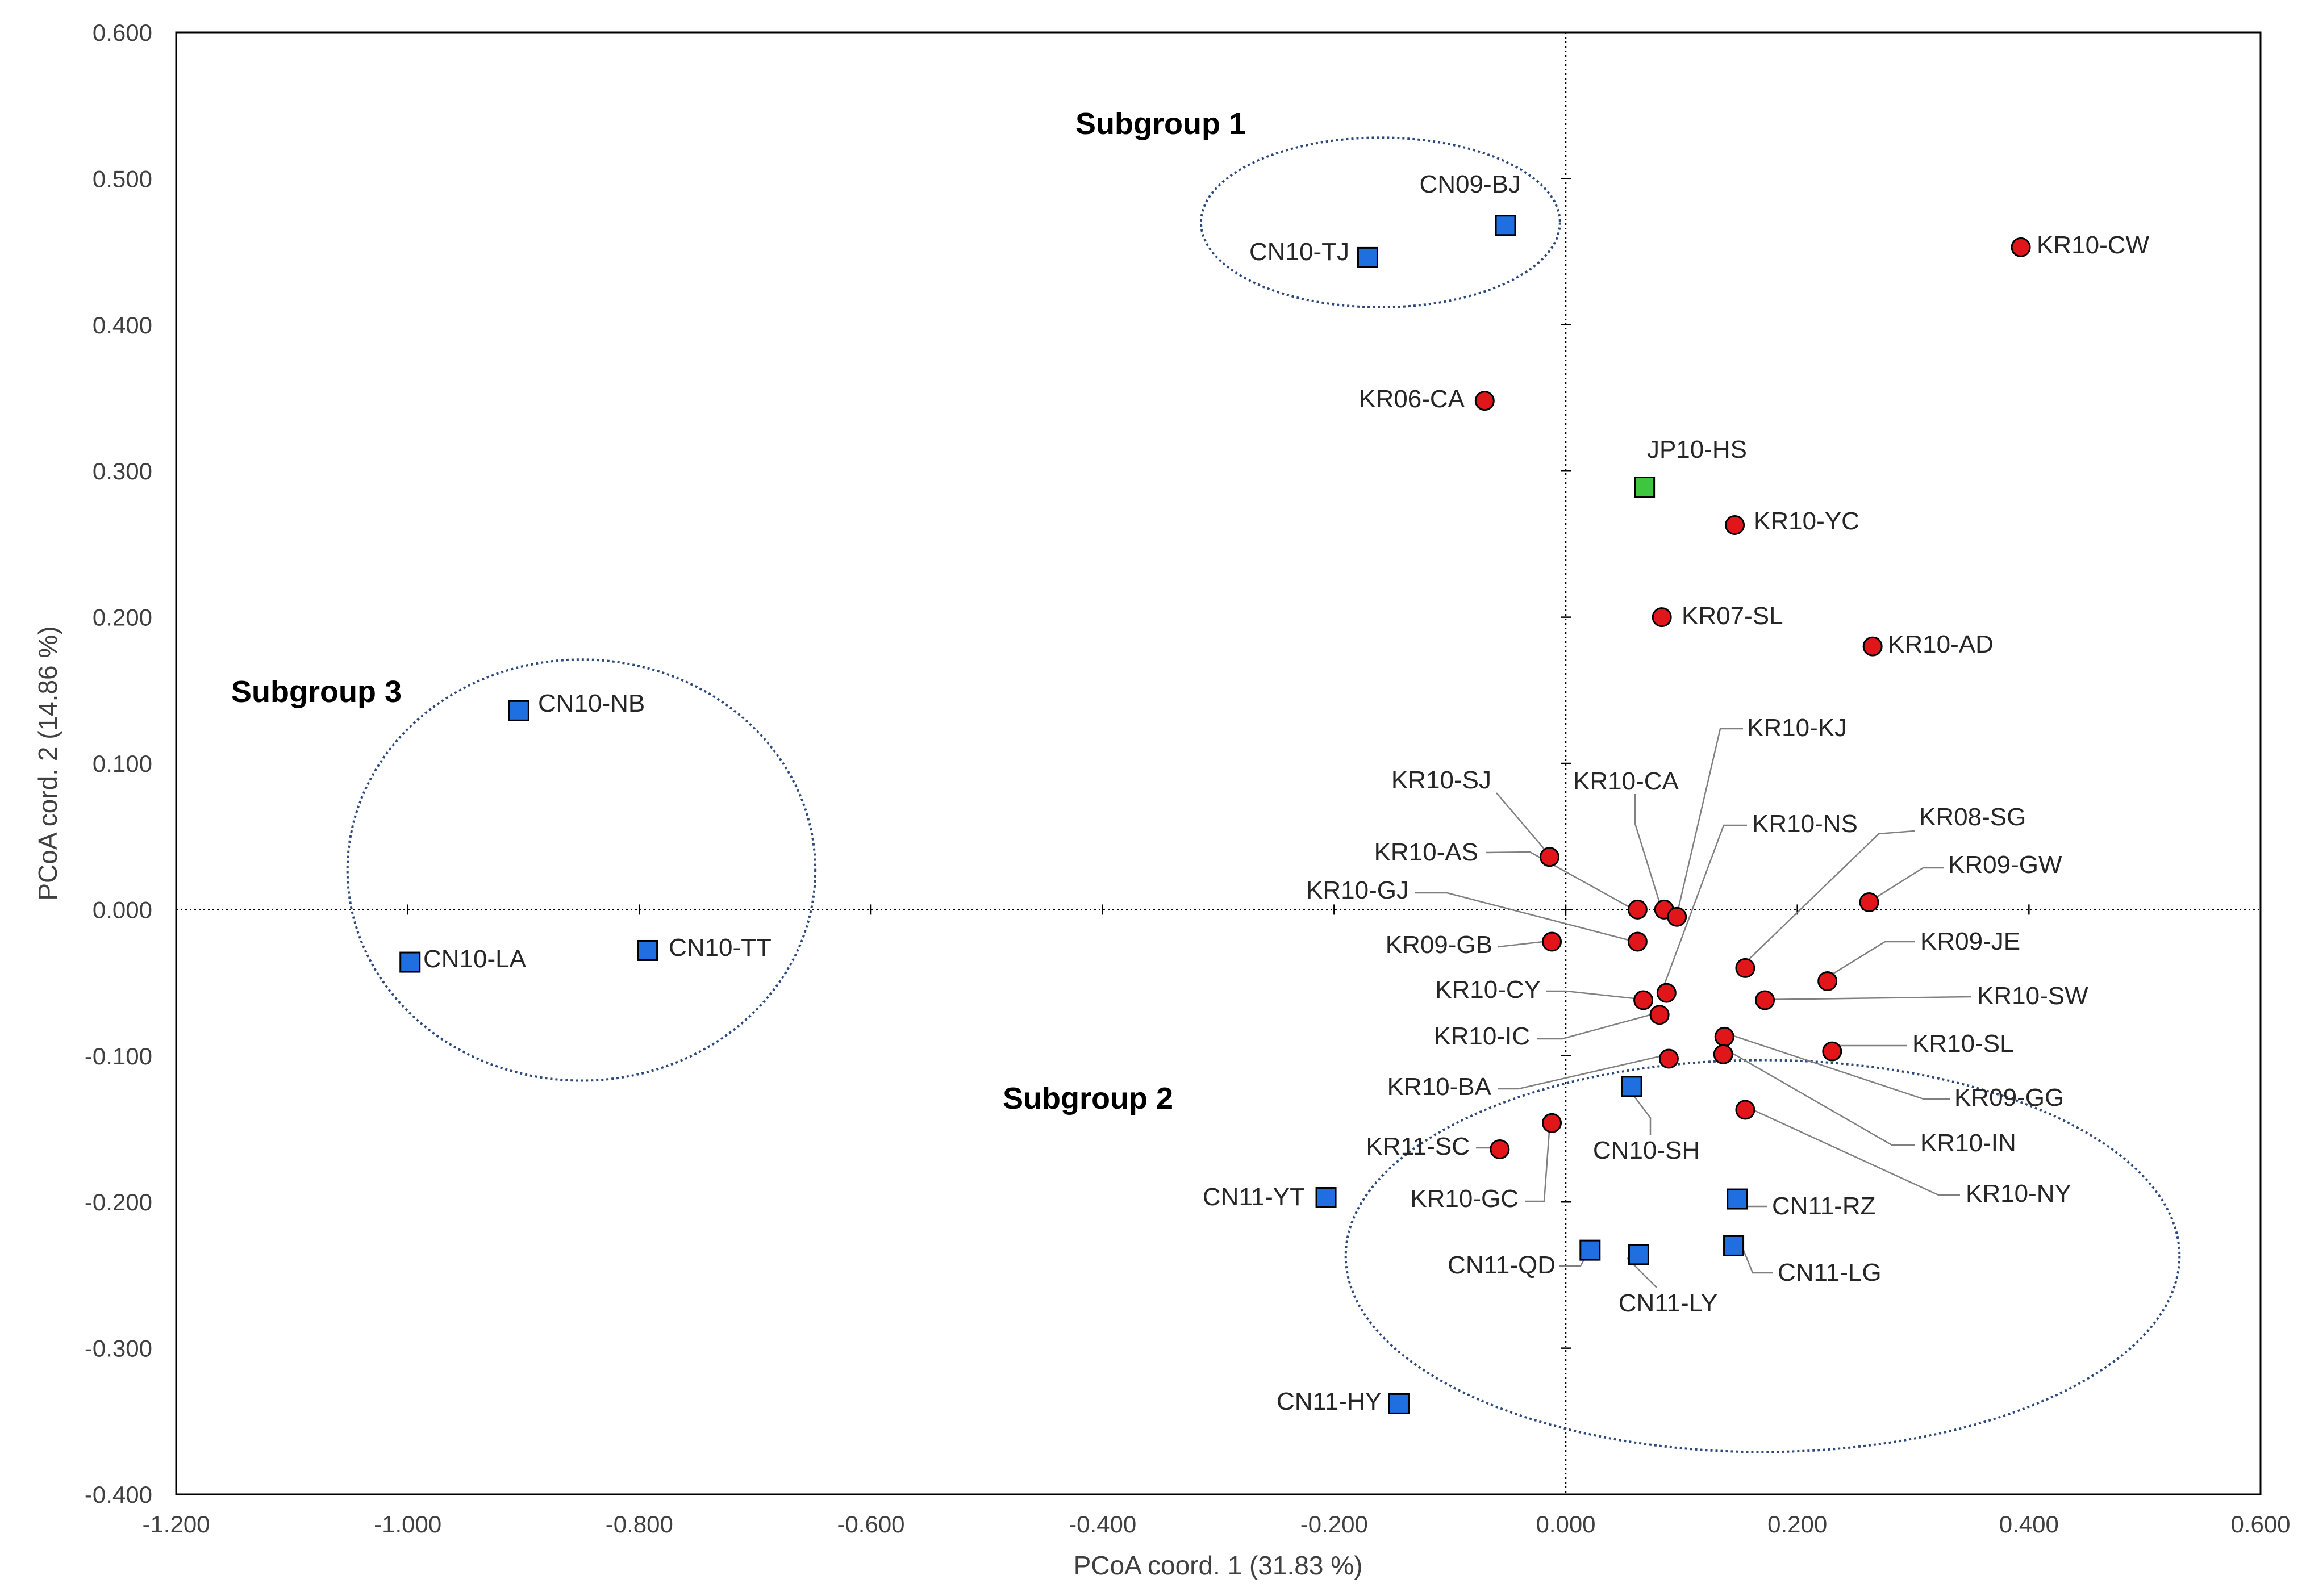  I want to click on leader-kr10-in, so click(1819, 1096).